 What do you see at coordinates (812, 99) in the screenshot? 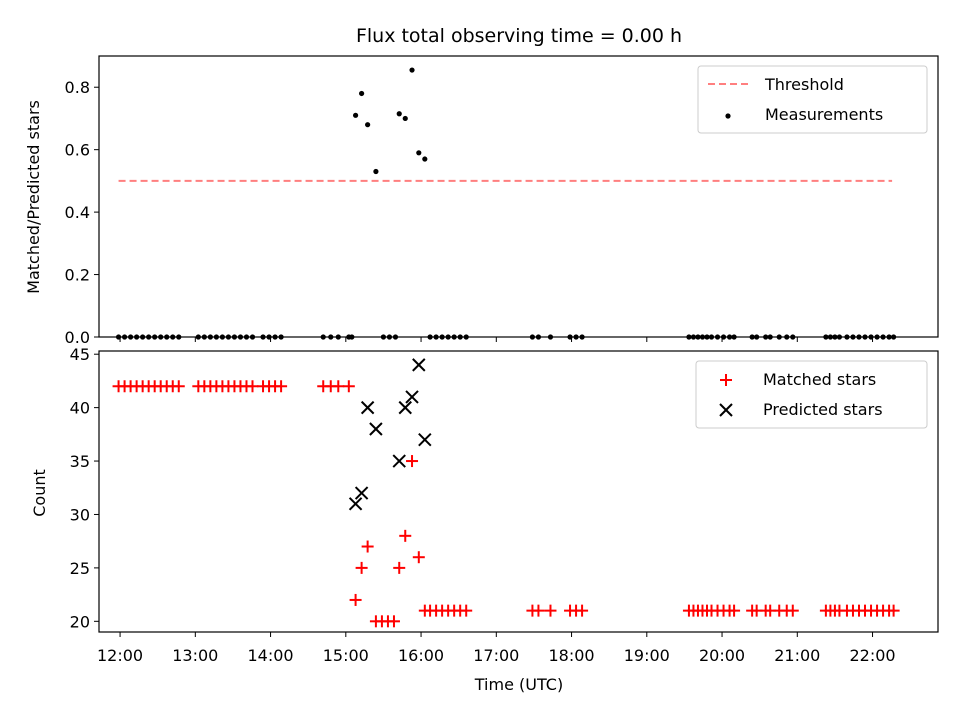
I see `top-legend: Threshold Measurements` at bounding box center [812, 99].